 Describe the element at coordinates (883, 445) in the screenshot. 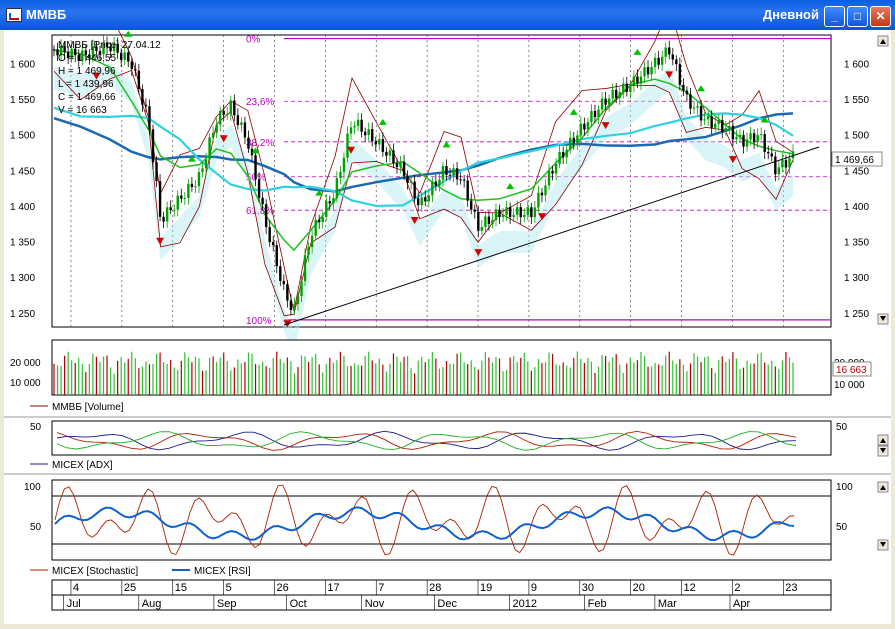

I see `adx-scrollbar` at that location.